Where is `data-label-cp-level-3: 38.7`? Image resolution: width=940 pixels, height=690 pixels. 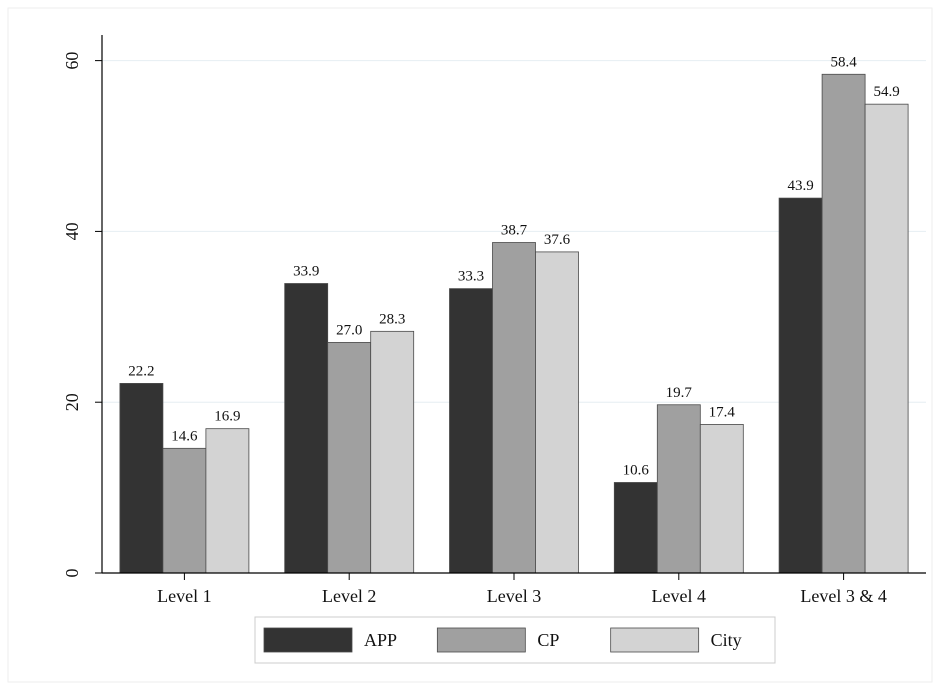 data-label-cp-level-3: 38.7 is located at coordinates (514, 231).